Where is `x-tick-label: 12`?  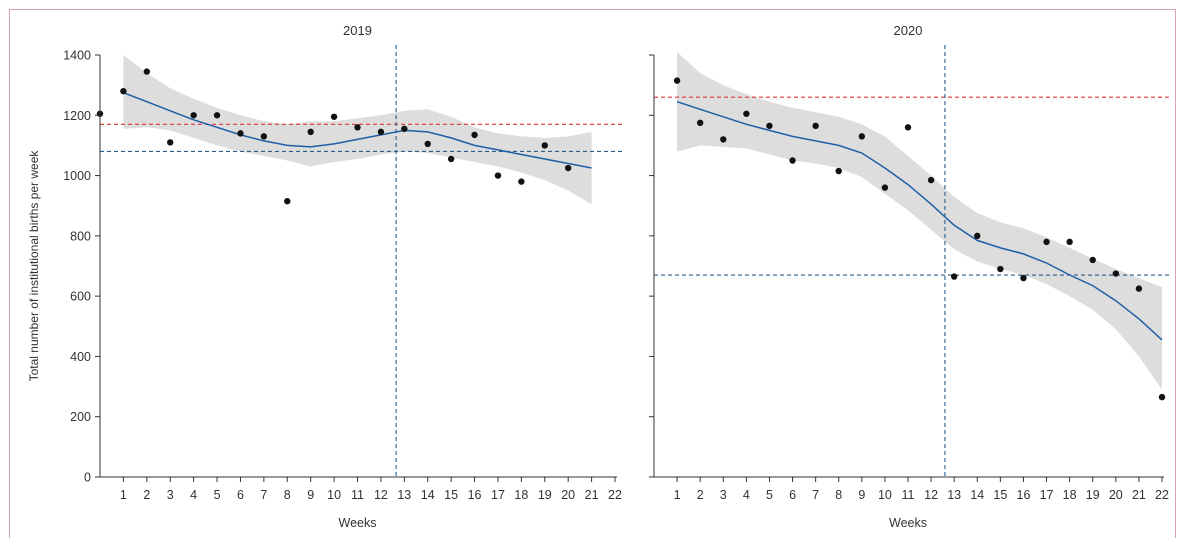 x-tick-label: 12 is located at coordinates (931, 495).